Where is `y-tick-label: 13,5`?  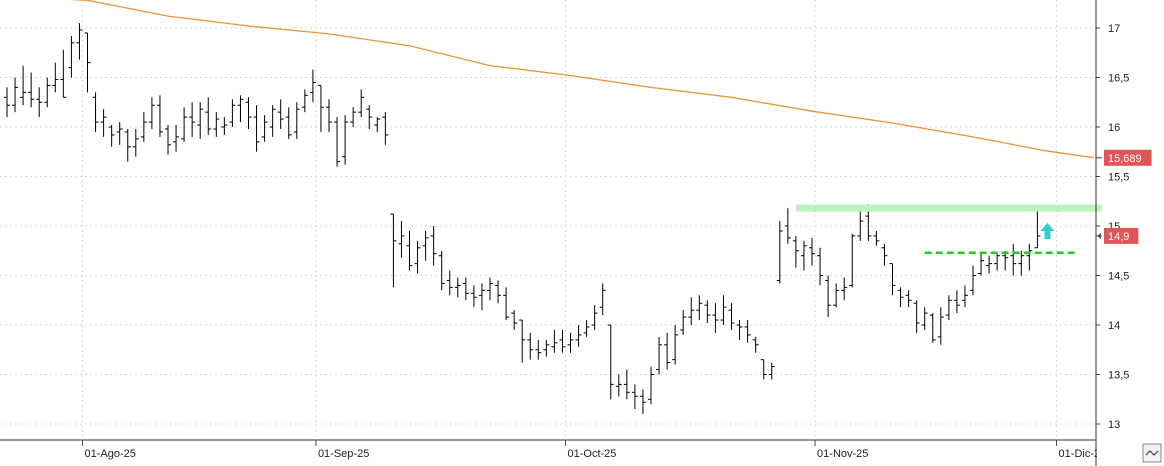
y-tick-label: 13,5 is located at coordinates (1118, 376).